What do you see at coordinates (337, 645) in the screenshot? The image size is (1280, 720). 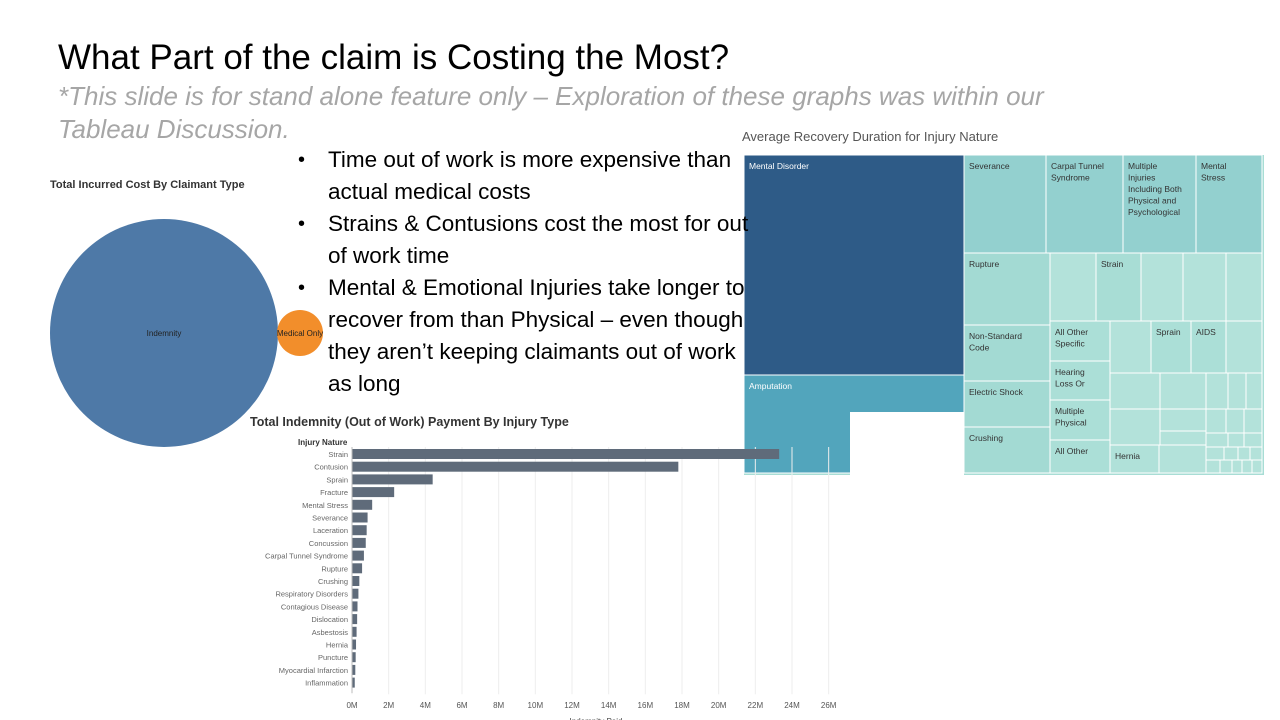 I see `bar-category-label: Hernia` at bounding box center [337, 645].